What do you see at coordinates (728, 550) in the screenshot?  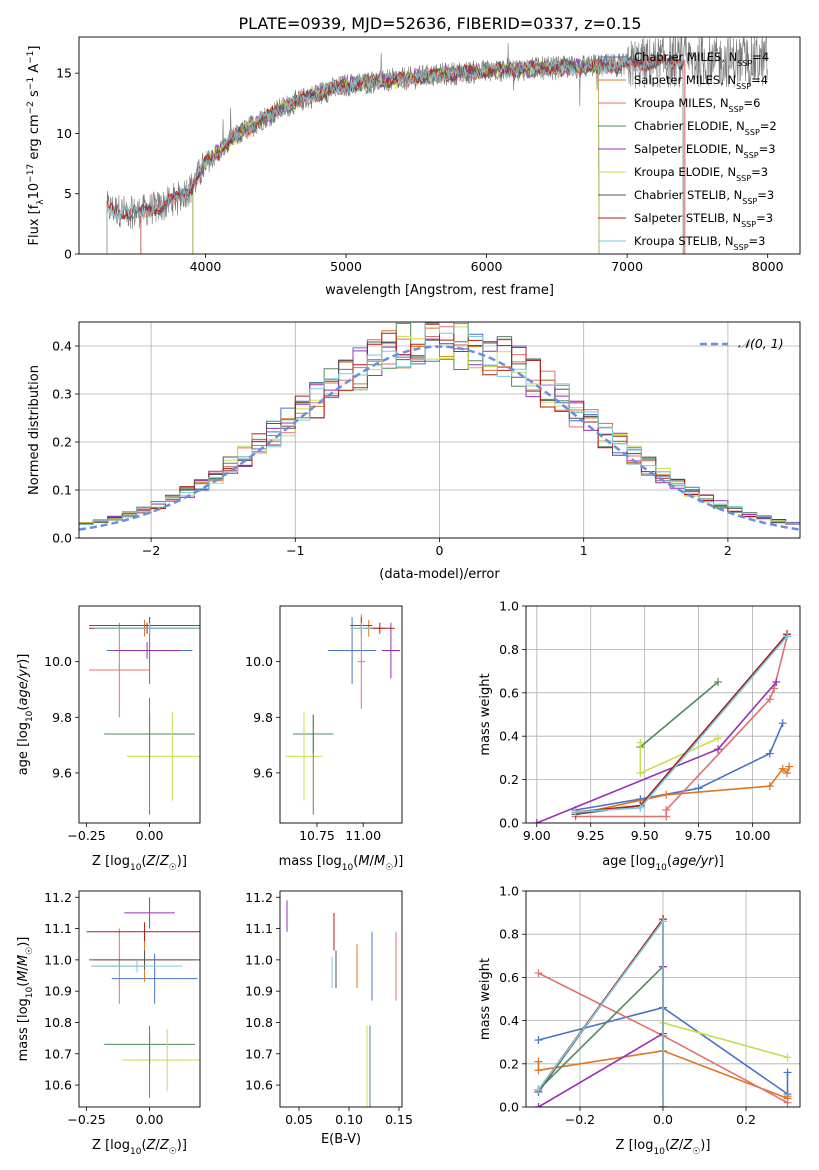 I see `x-tick-label: 2` at bounding box center [728, 550].